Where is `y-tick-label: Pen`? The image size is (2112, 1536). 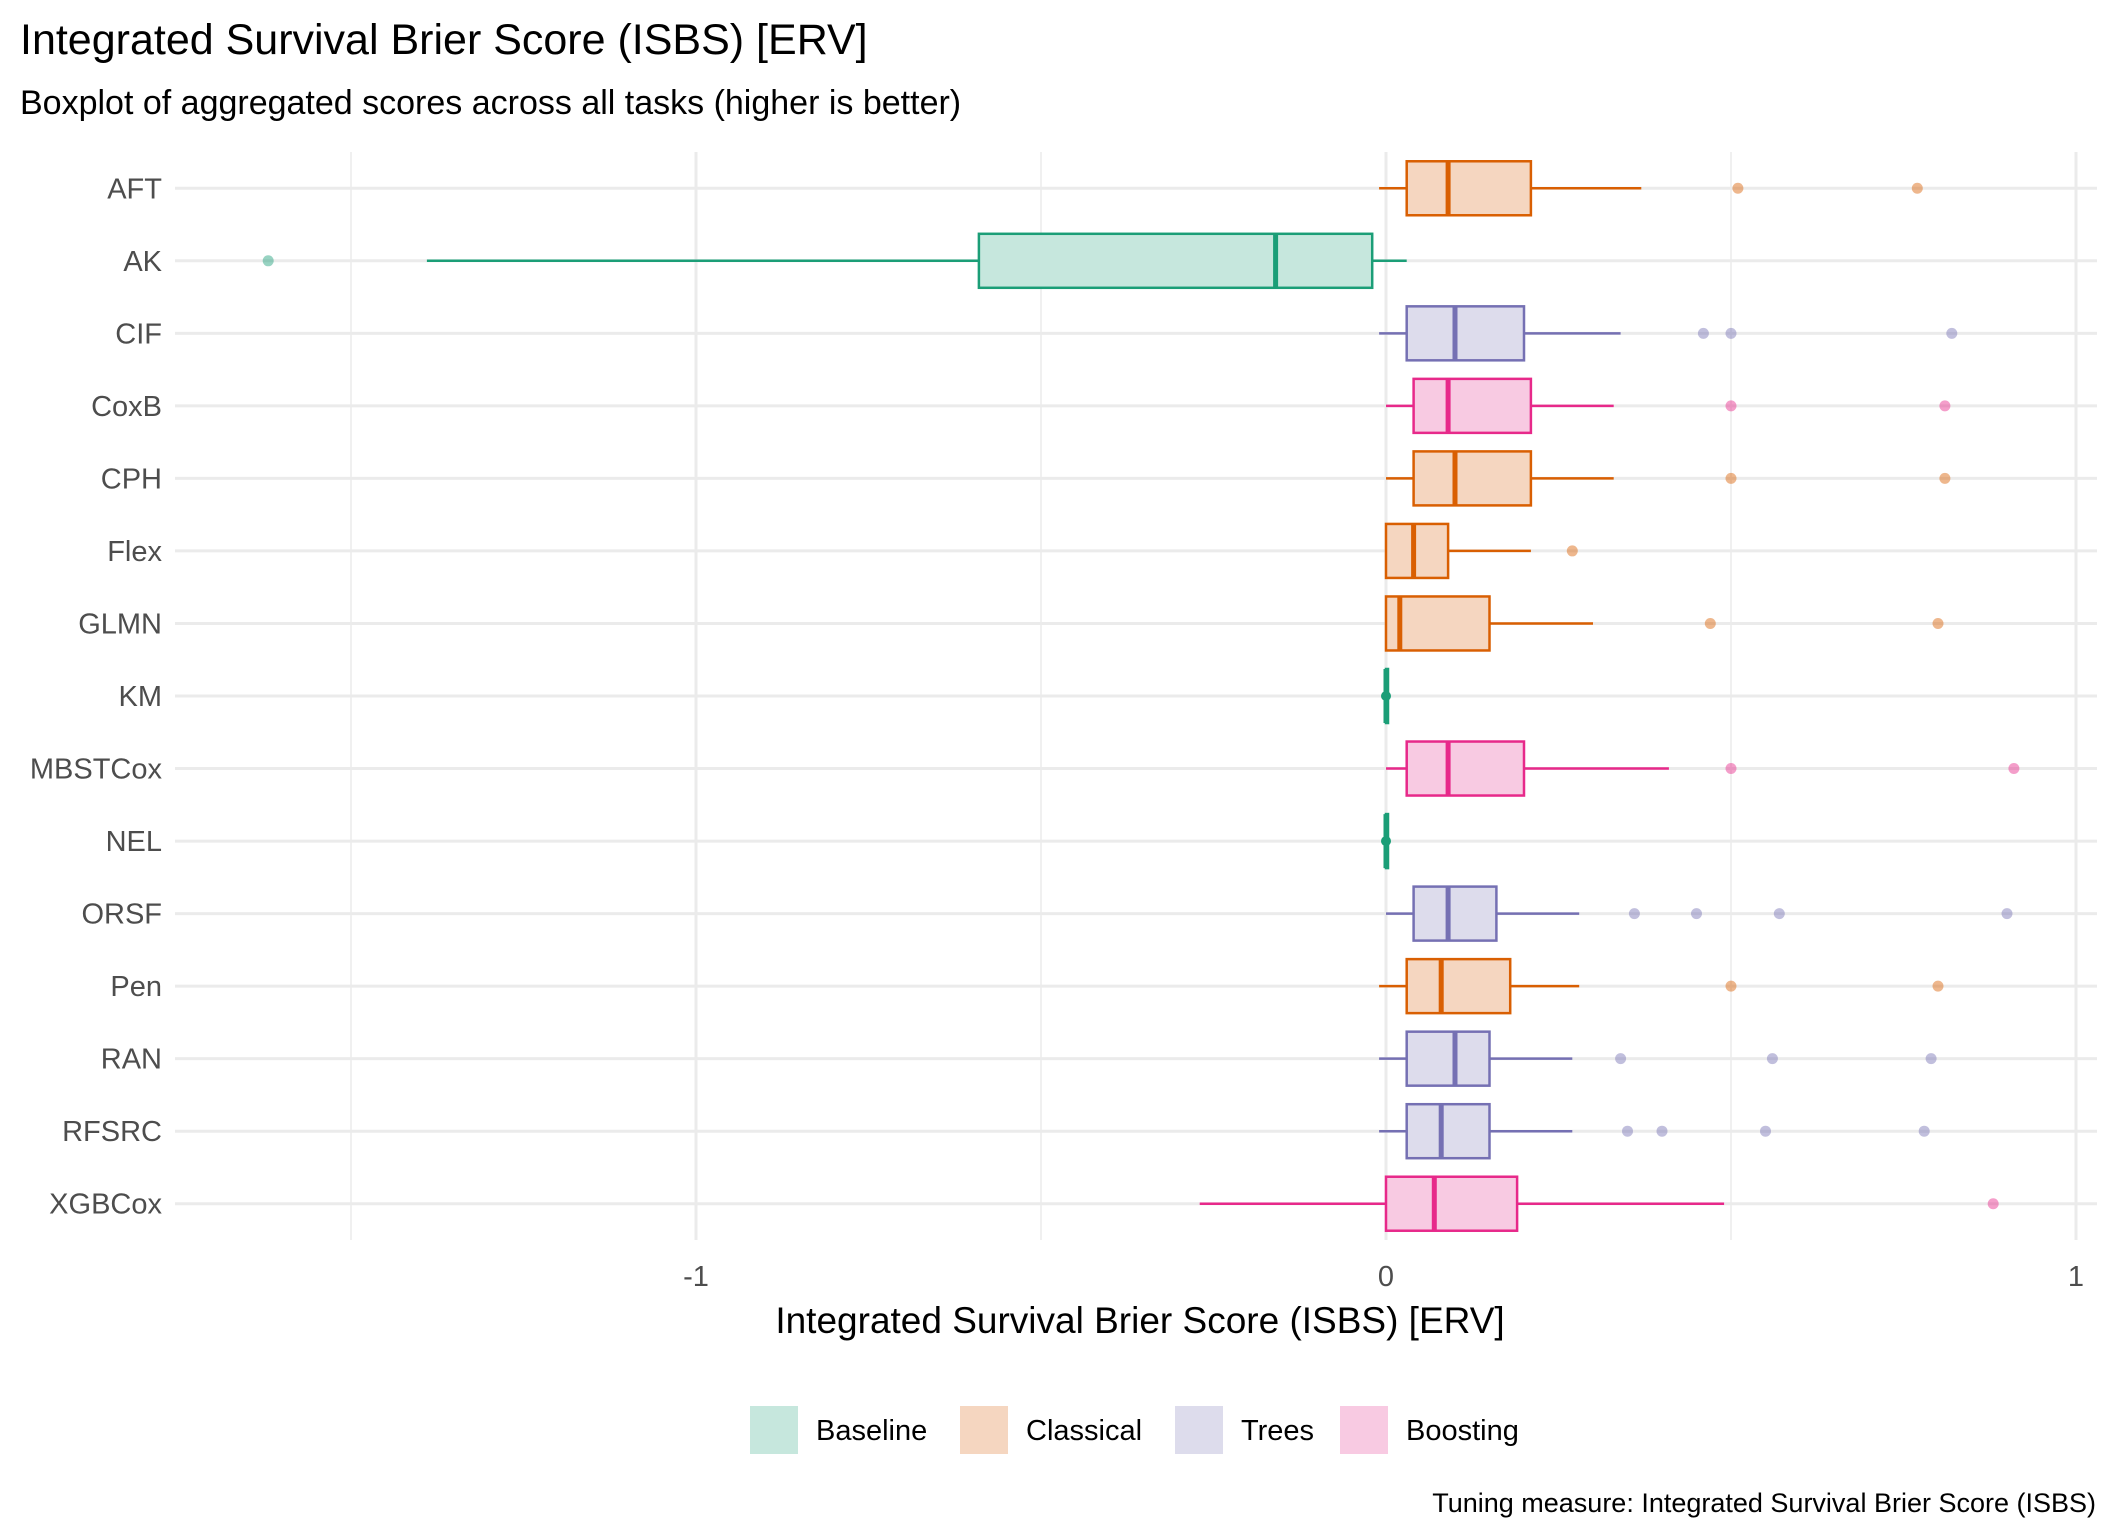
y-tick-label: Pen is located at coordinates (136, 987).